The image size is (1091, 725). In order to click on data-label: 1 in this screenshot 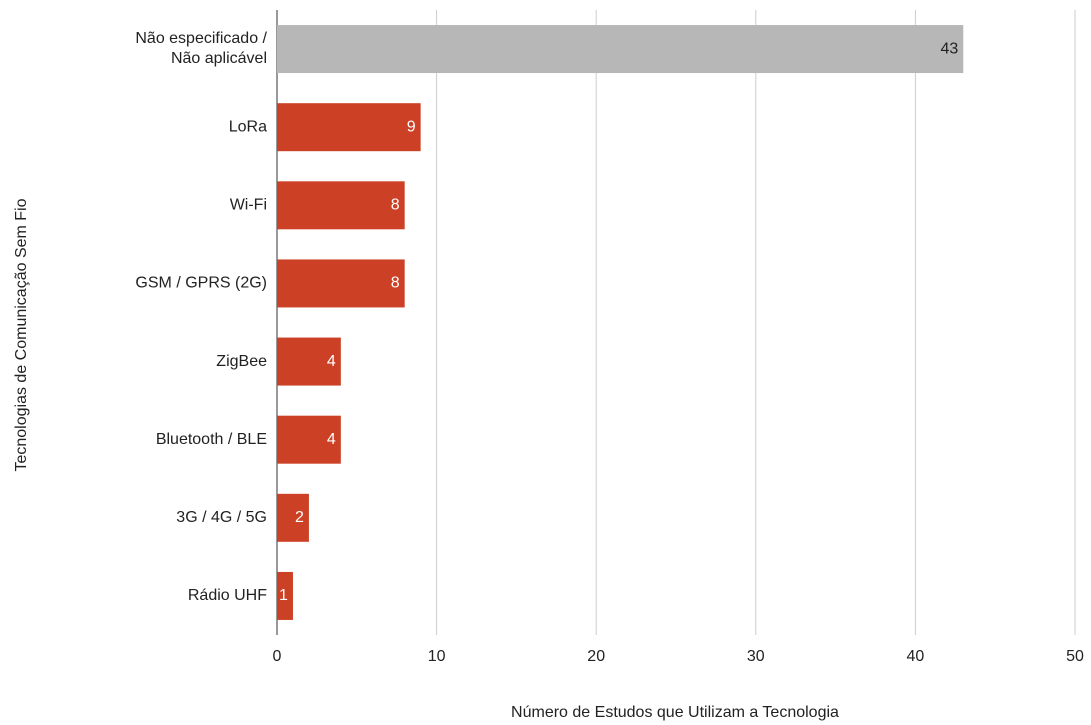, I will do `click(283, 595)`.